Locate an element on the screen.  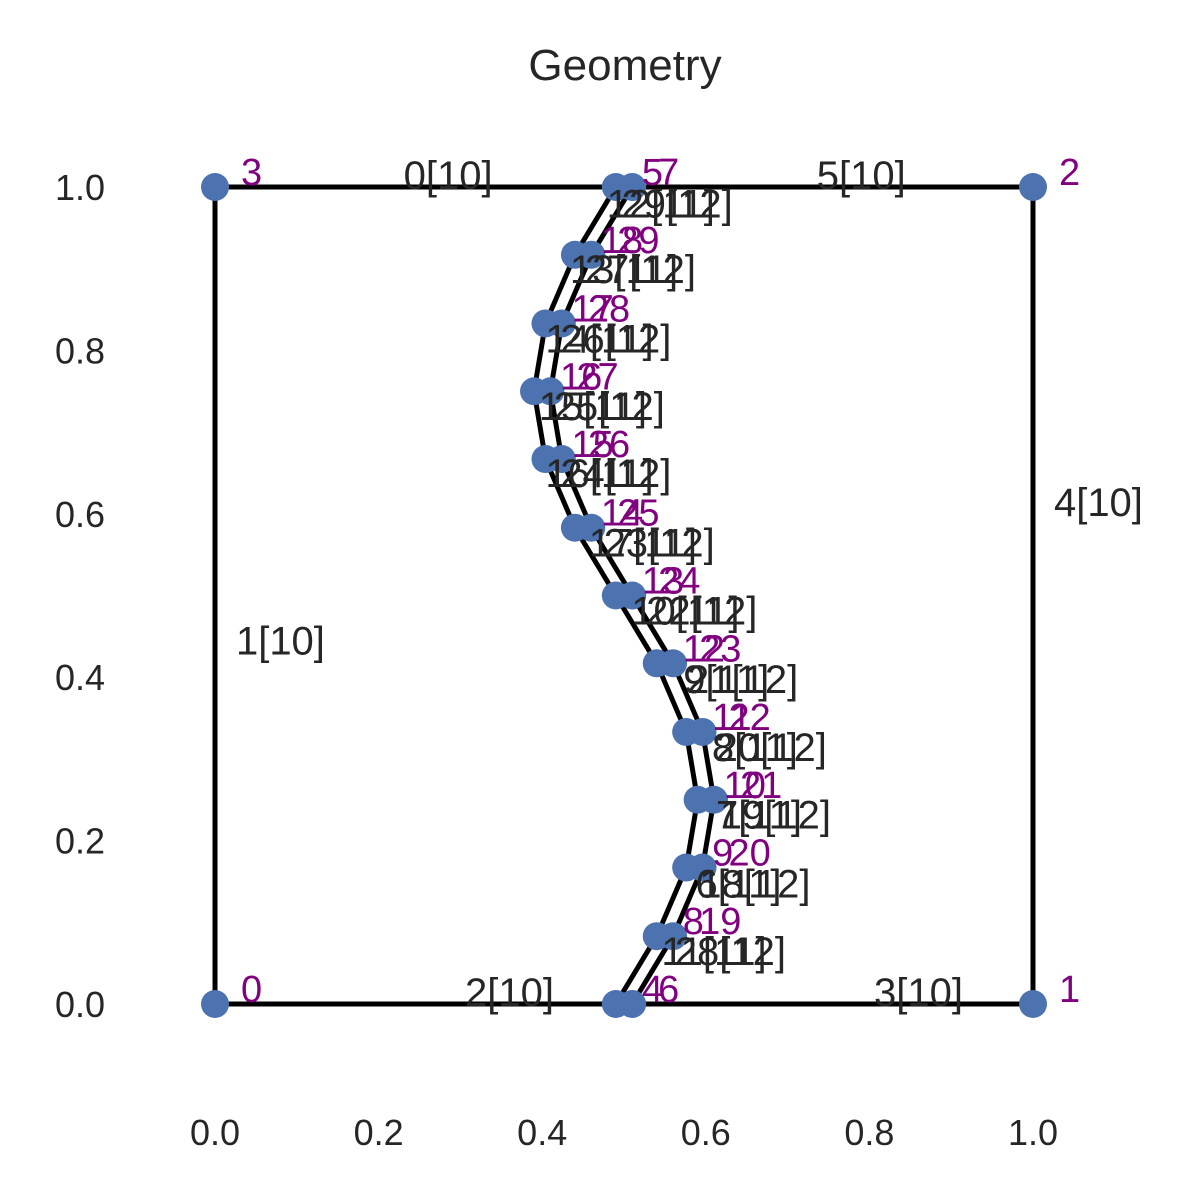
node-label-16: 16 is located at coordinates (581, 377).